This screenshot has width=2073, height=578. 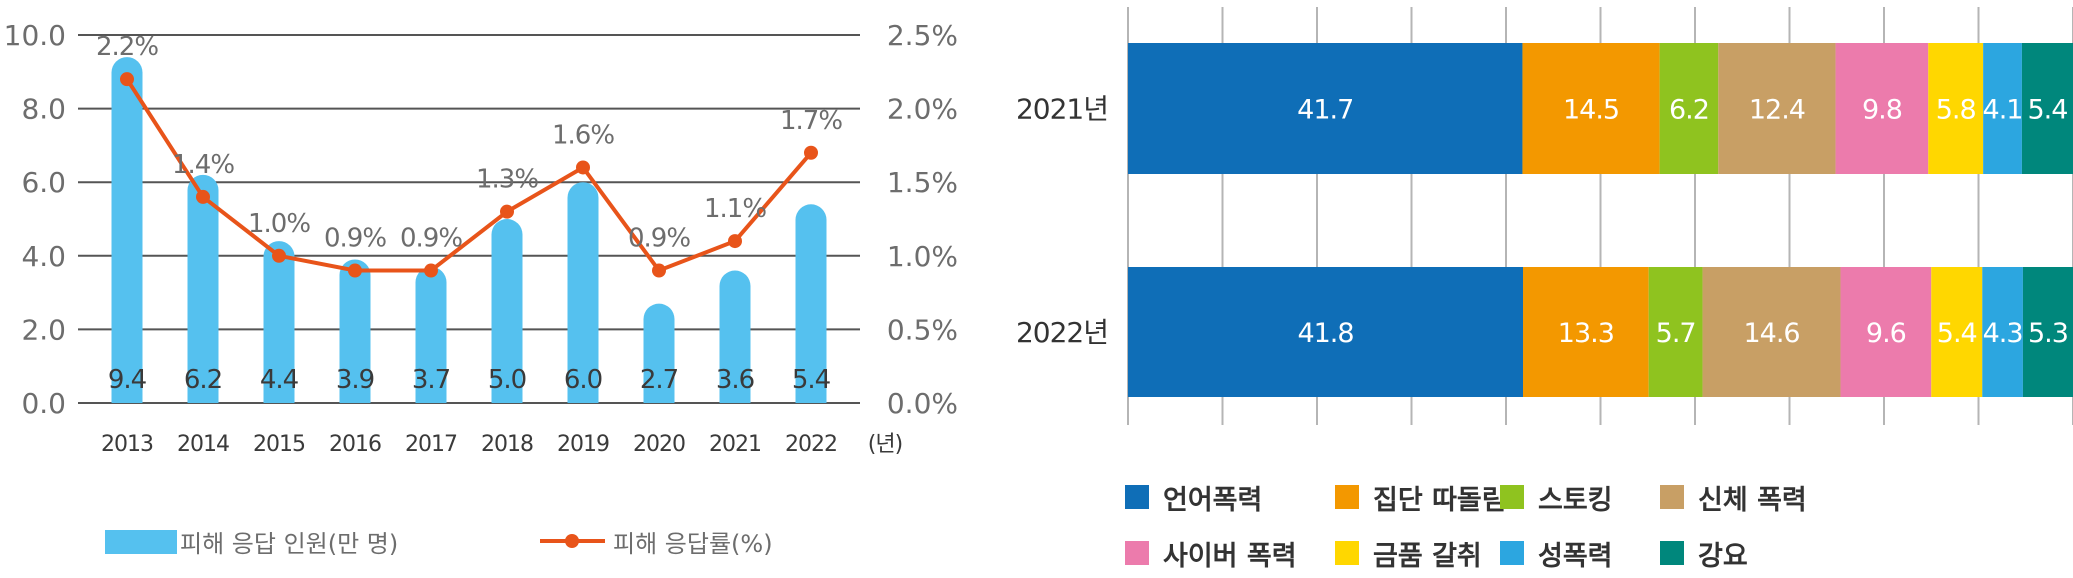 I want to click on x-tick-year: 2014, so click(x=203, y=444).